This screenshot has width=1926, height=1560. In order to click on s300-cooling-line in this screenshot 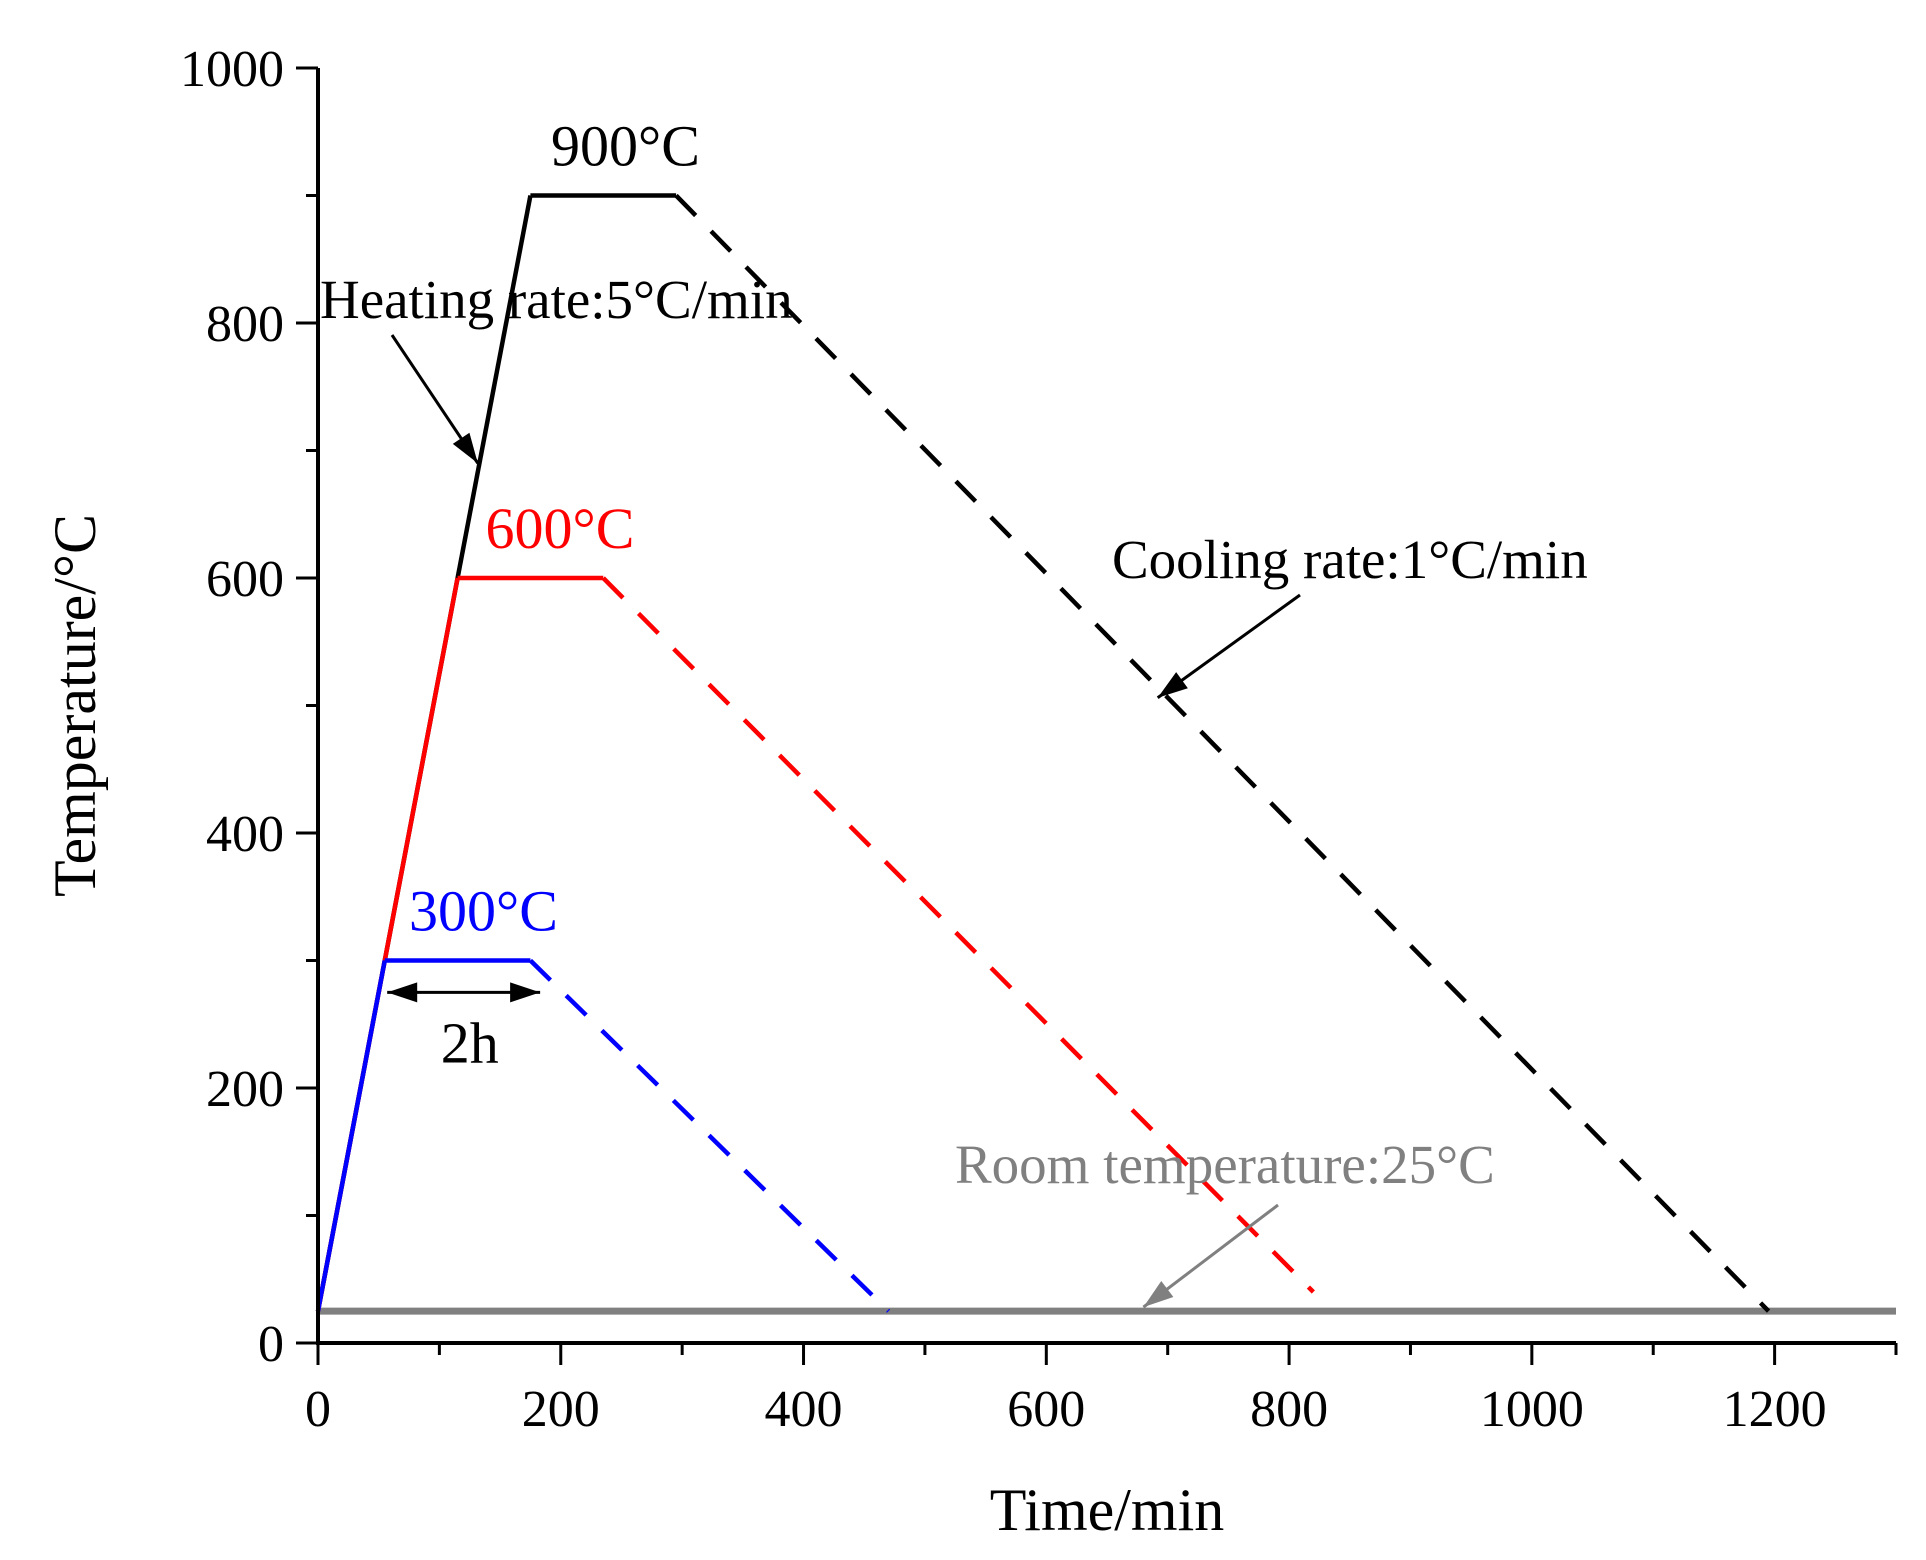, I will do `click(709, 1135)`.